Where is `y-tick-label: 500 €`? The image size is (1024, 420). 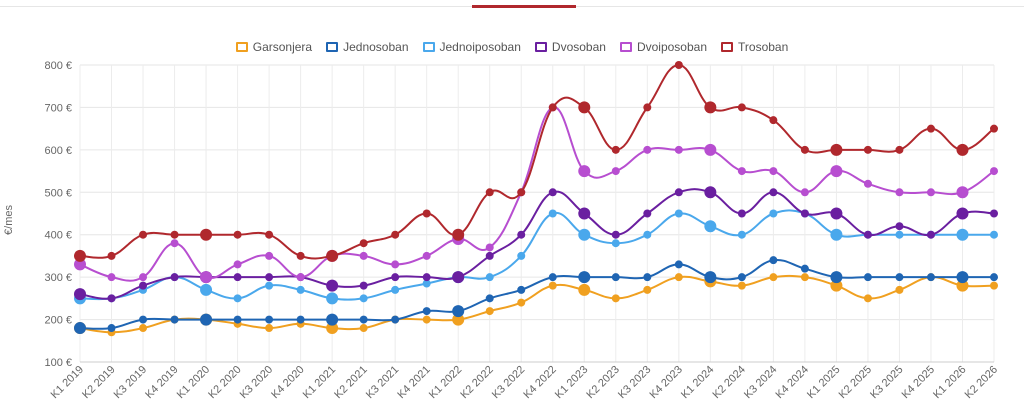 y-tick-label: 500 € is located at coordinates (58, 193).